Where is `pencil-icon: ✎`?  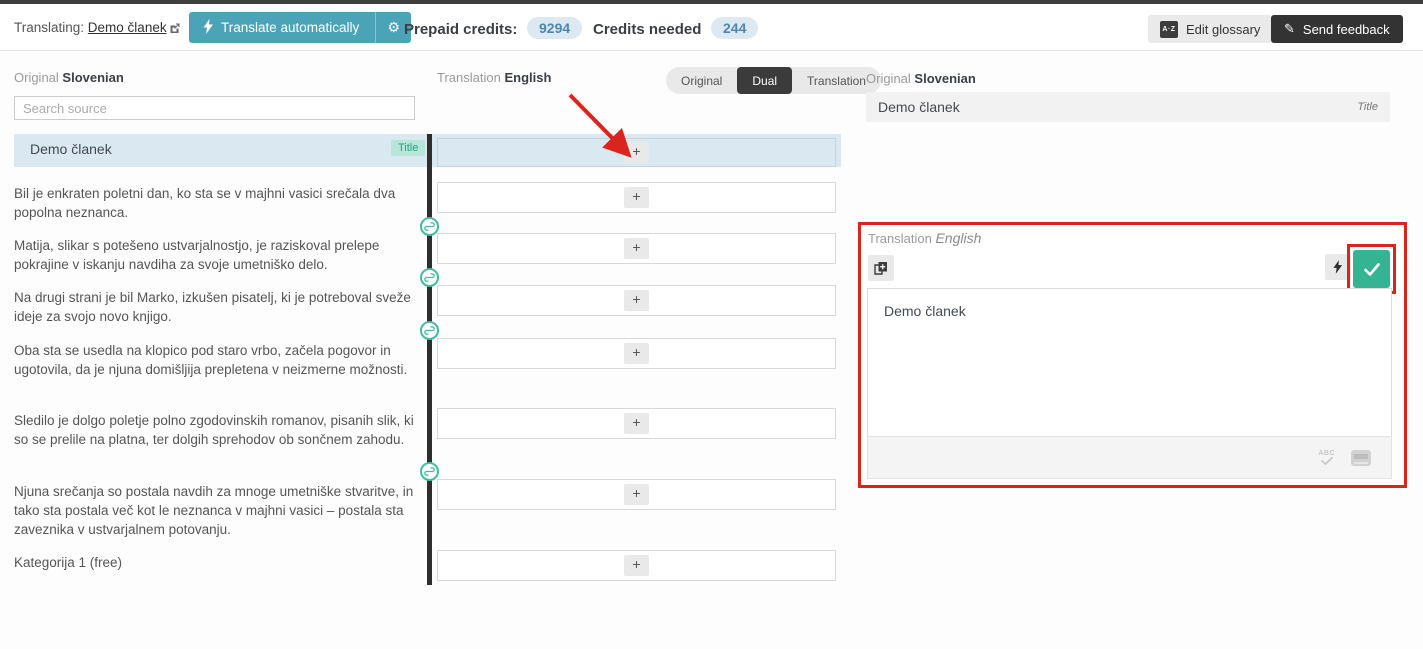
pencil-icon: ✎ is located at coordinates (1289, 28).